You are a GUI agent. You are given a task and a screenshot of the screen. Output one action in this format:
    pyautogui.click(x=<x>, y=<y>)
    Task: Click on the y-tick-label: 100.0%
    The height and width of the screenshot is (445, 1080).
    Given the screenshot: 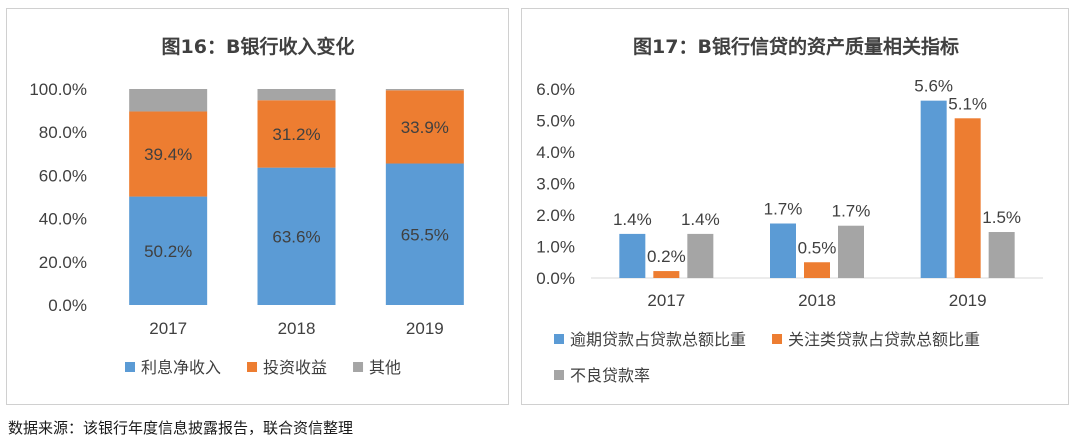 What is the action you would take?
    pyautogui.click(x=58, y=89)
    